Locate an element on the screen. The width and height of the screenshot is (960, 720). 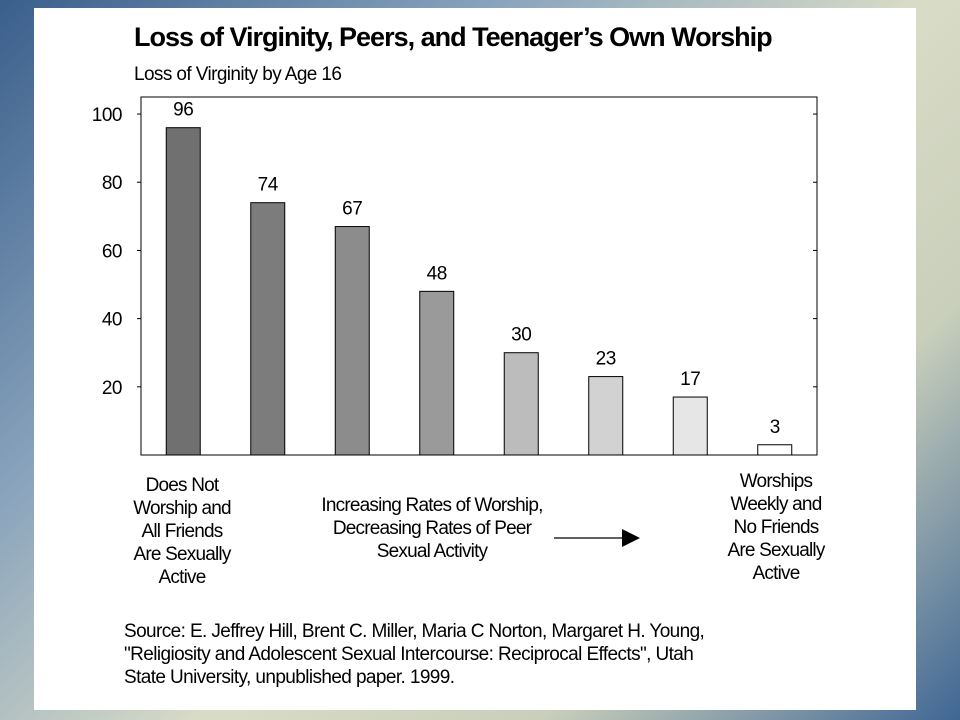
trend-arrow-head is located at coordinates (631, 538).